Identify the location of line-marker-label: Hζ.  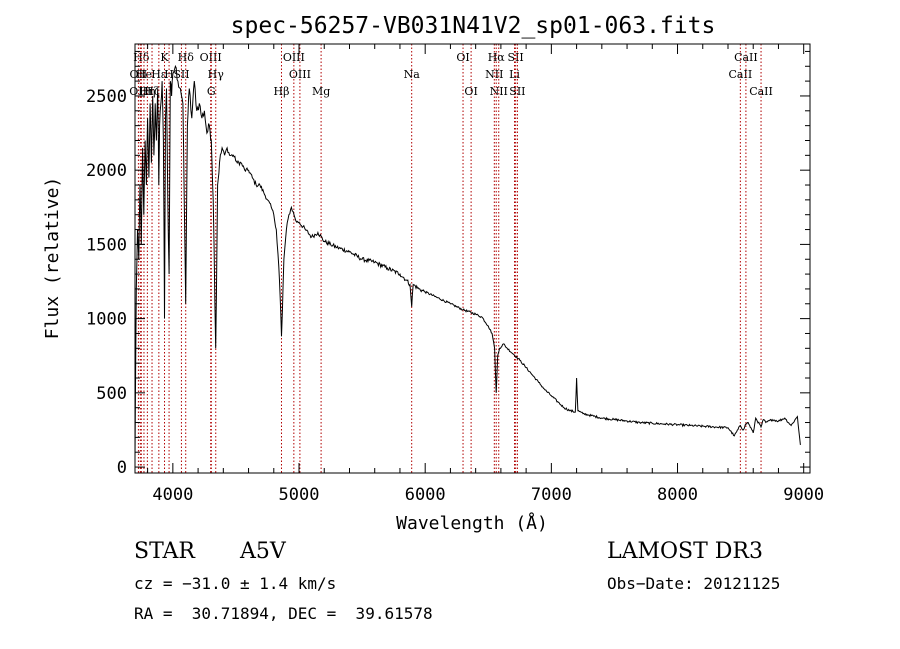
(152, 91).